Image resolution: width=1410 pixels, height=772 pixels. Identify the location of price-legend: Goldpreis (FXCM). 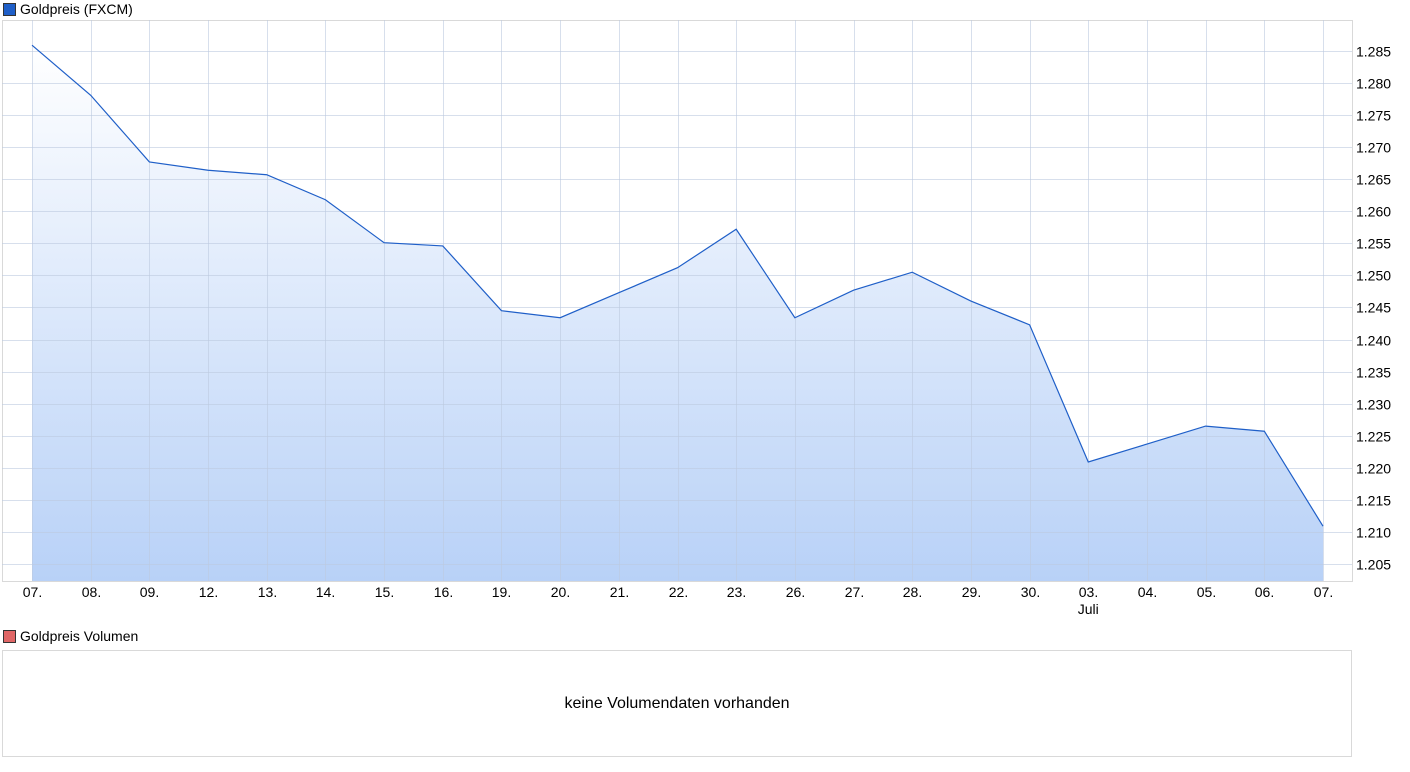
(68, 9).